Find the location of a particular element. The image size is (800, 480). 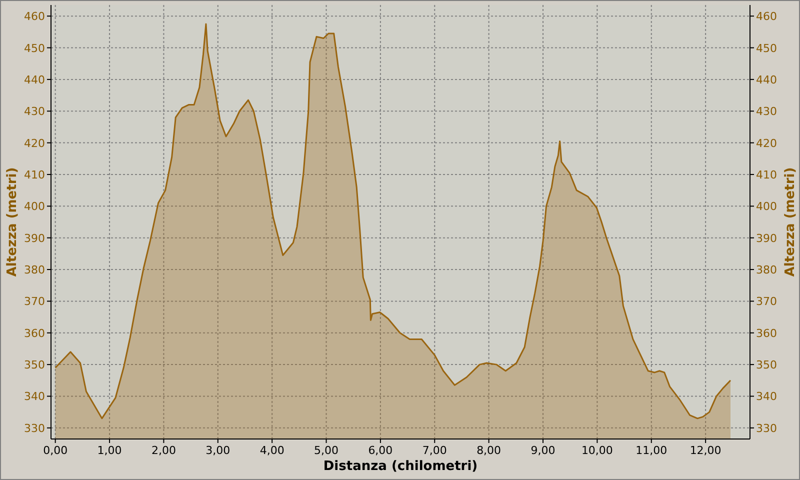

y2-tick-label: 360 is located at coordinates (766, 333).